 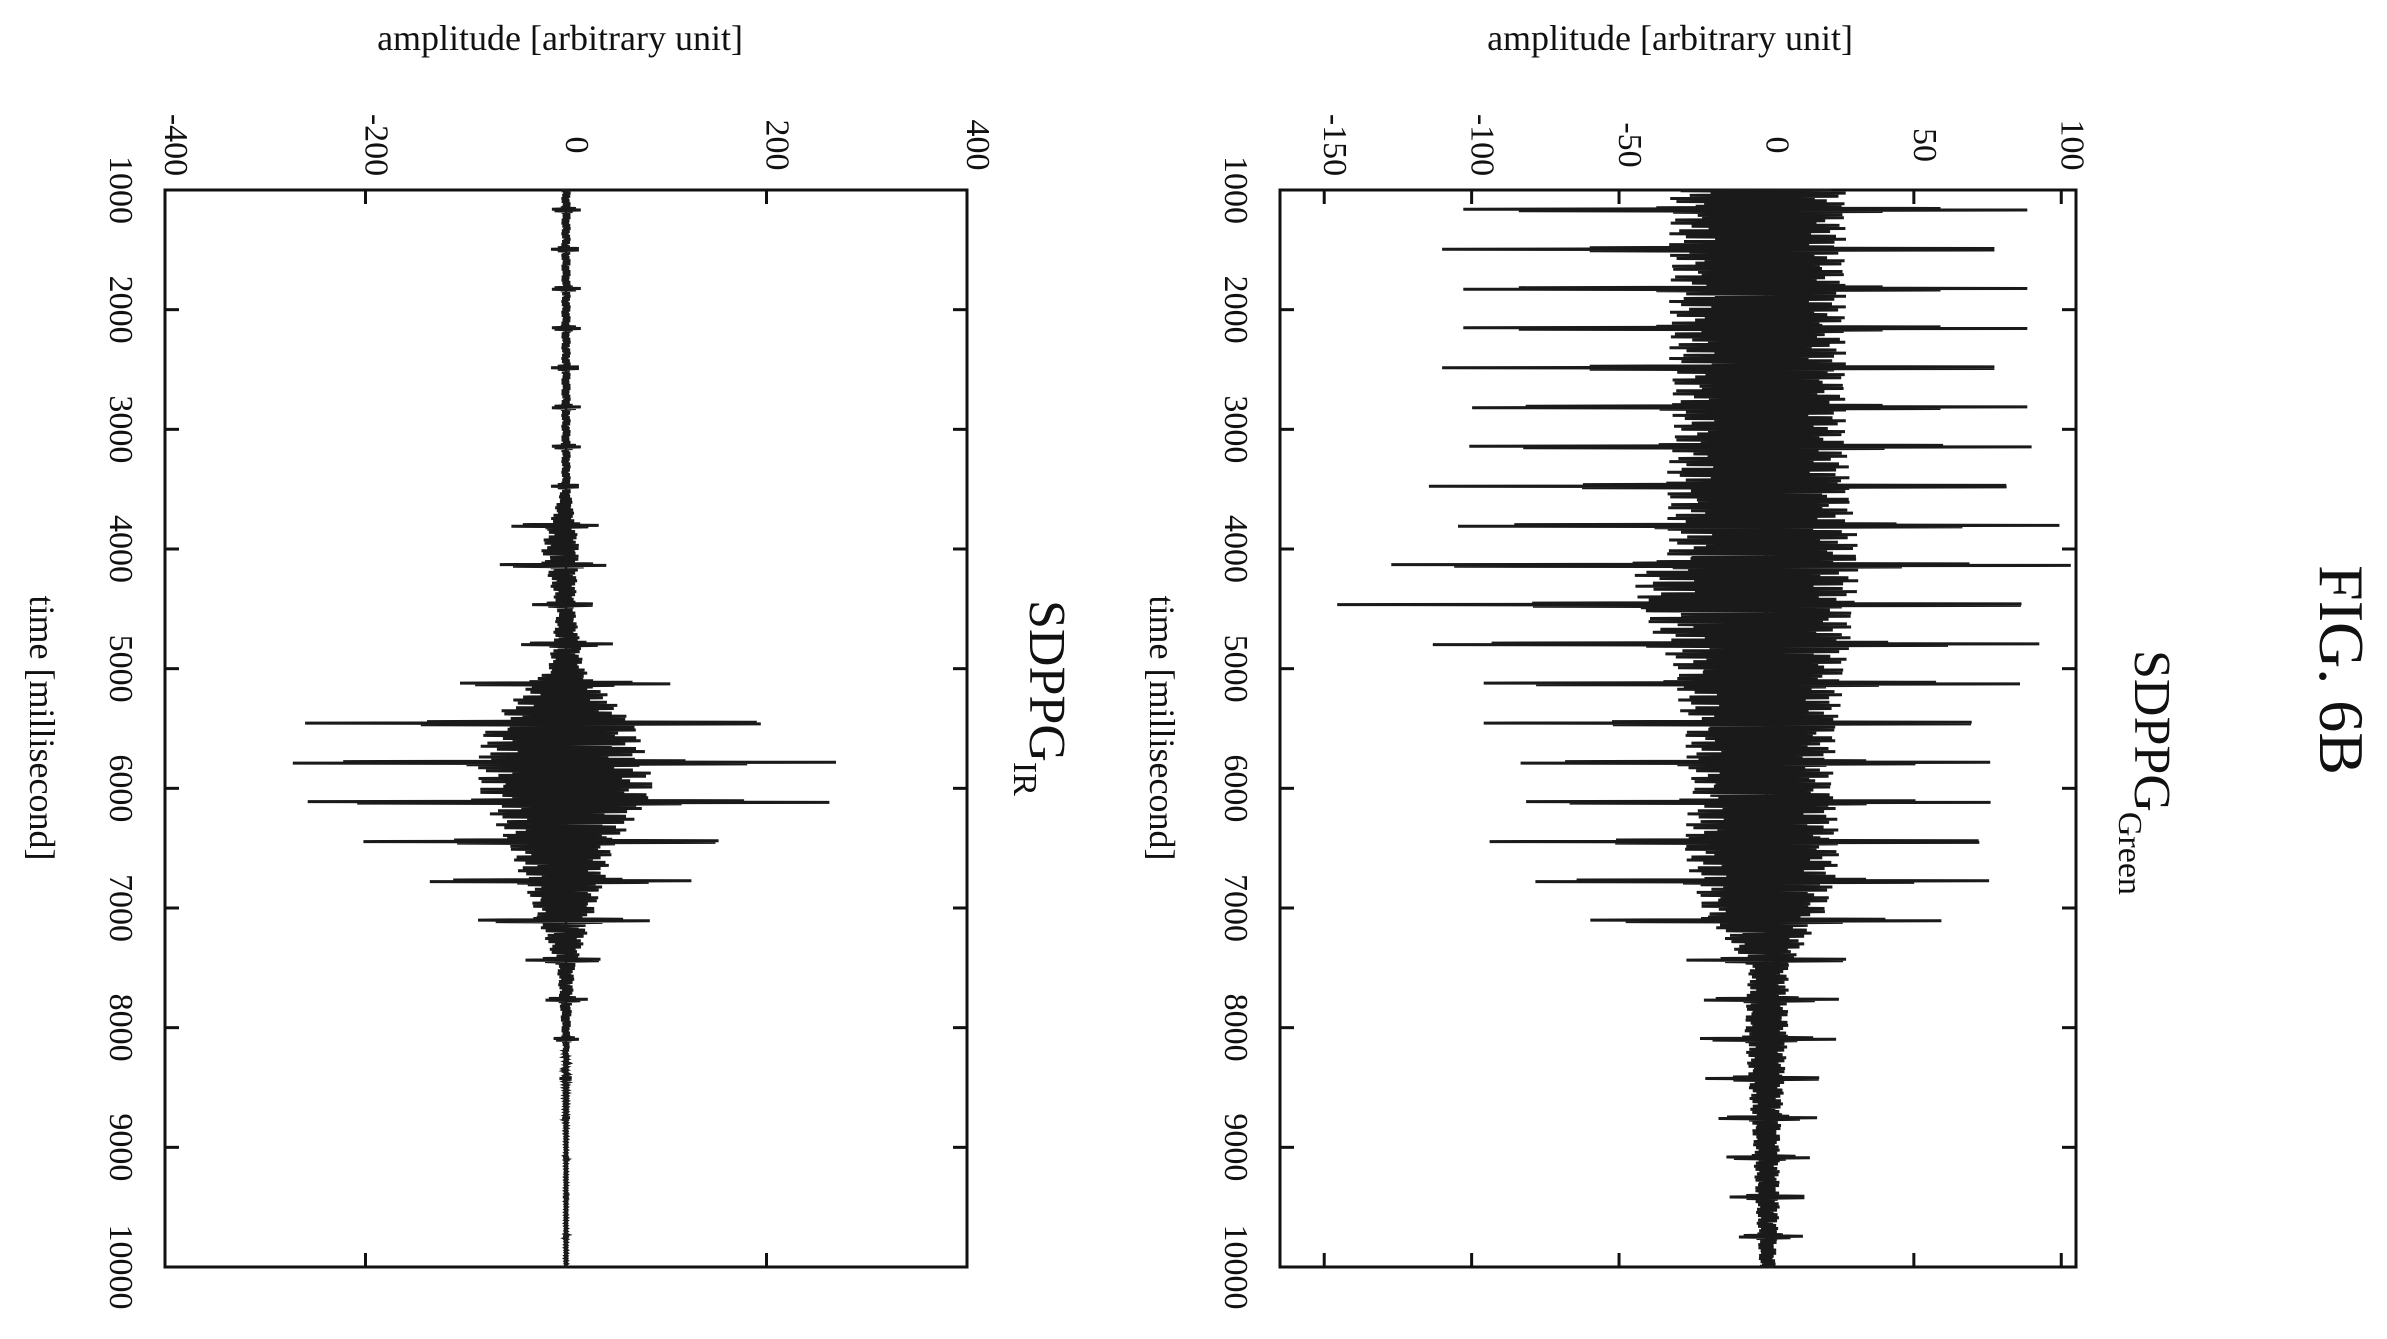 I want to click on chart-ir-title-main: SDPPG, so click(x=1046, y=681).